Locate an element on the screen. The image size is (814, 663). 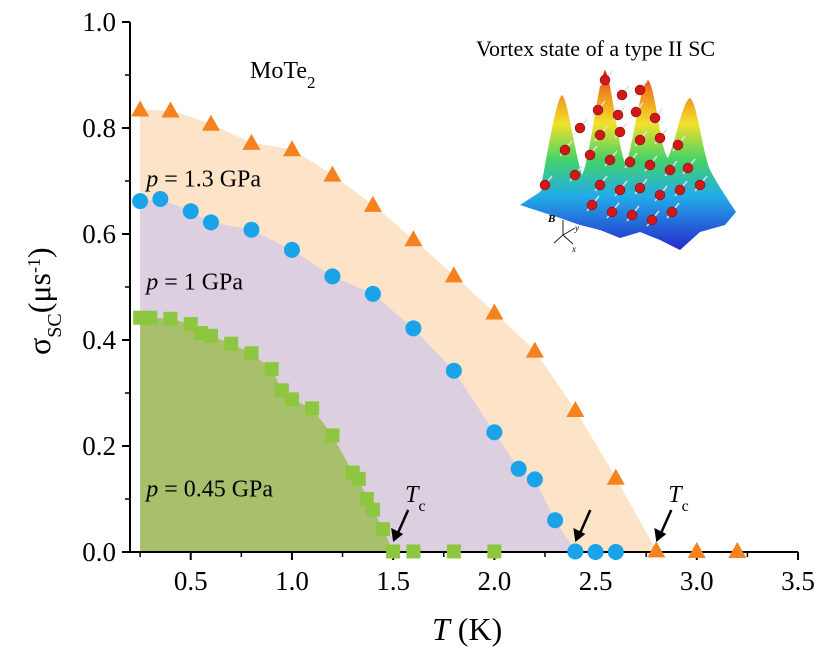
x-tick-label: 2.5 is located at coordinates (596, 581).